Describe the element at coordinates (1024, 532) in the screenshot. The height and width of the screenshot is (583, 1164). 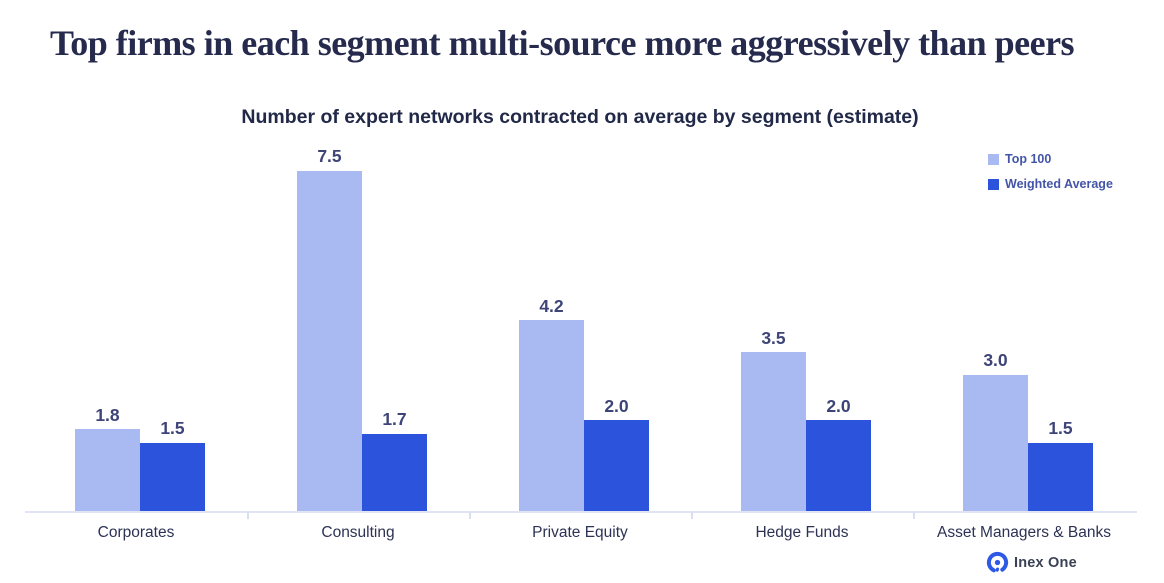
I see `category-label: Asset Managers & Banks` at that location.